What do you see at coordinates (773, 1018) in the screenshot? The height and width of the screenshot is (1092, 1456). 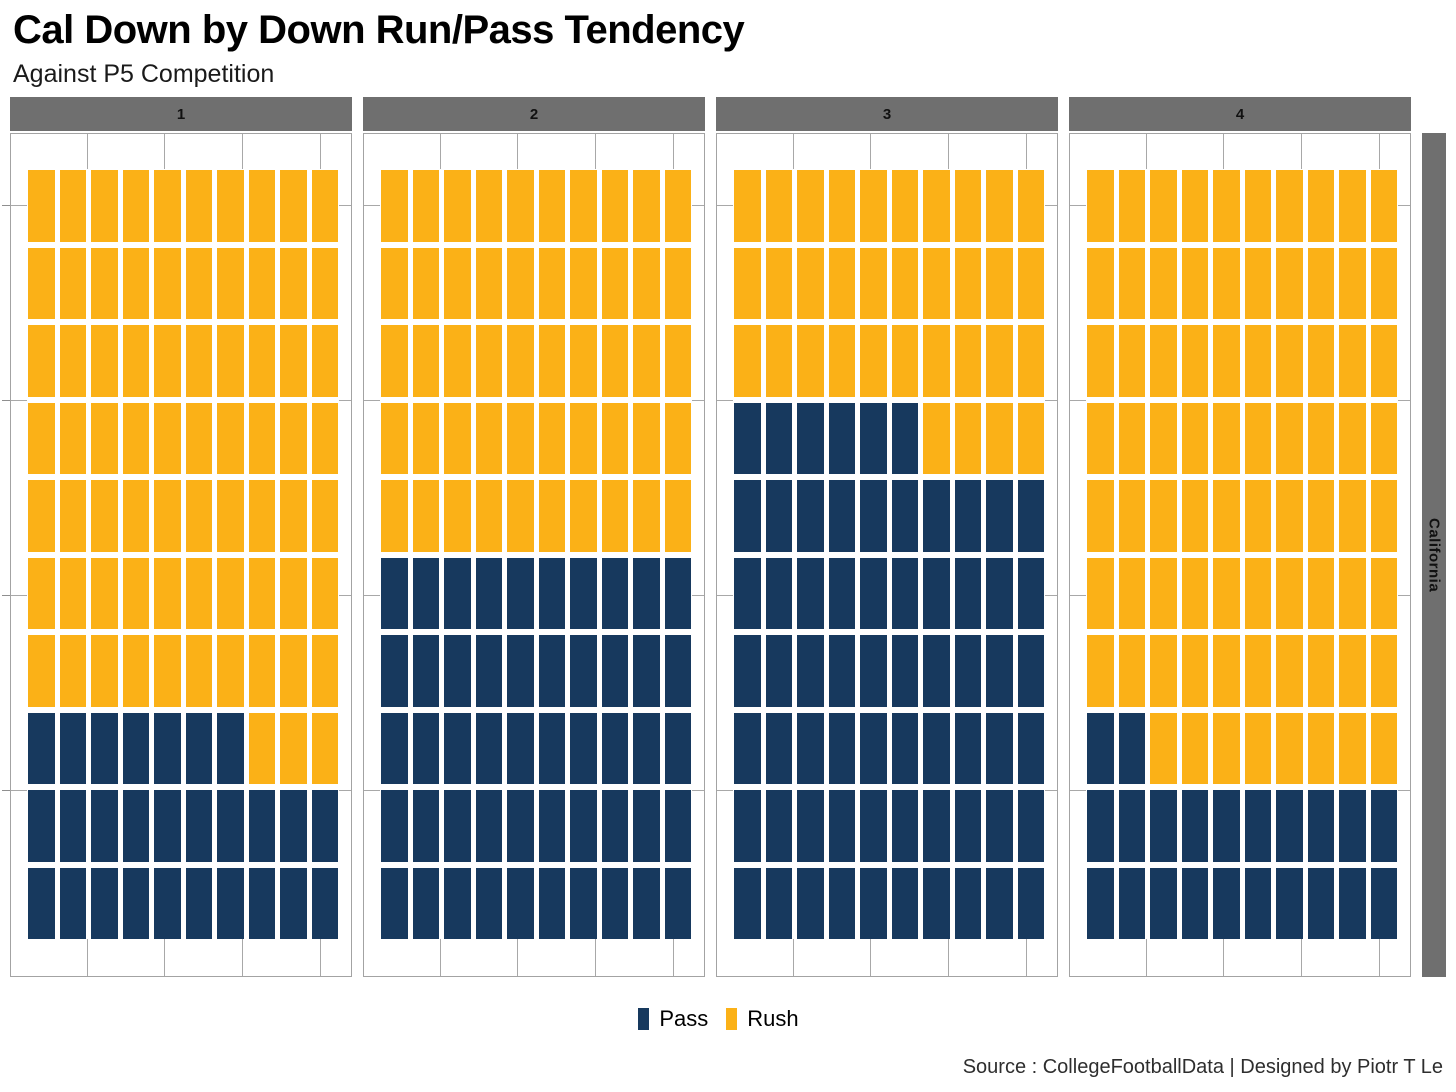 I see `legend-label-rush: Rush` at bounding box center [773, 1018].